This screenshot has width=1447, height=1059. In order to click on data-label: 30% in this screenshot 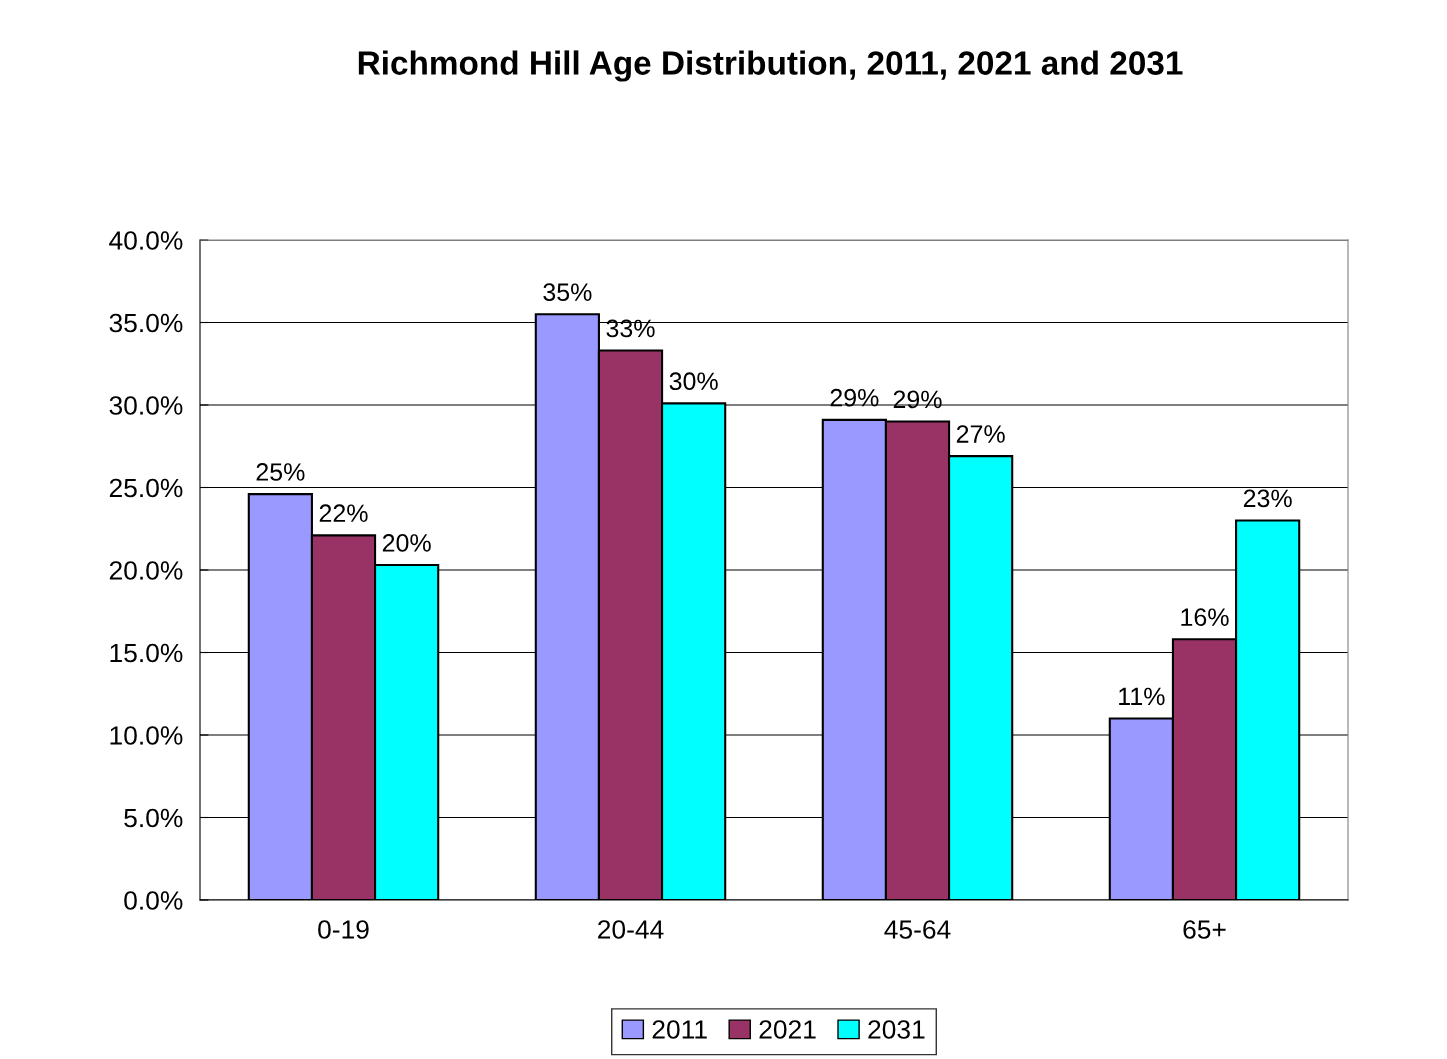, I will do `click(693, 381)`.